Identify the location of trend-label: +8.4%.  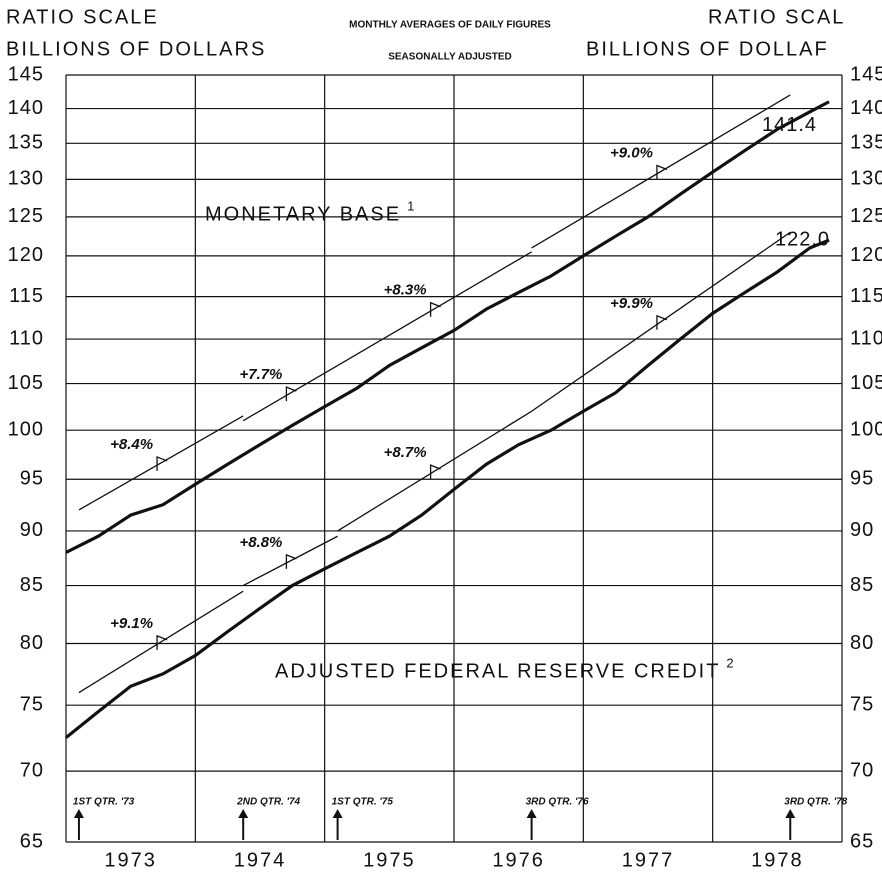
(131, 444).